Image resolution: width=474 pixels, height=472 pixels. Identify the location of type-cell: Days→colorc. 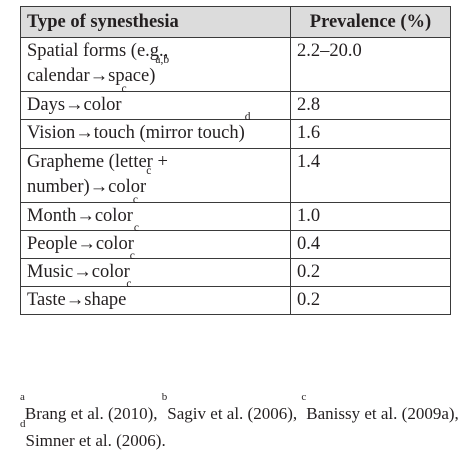
(155, 101).